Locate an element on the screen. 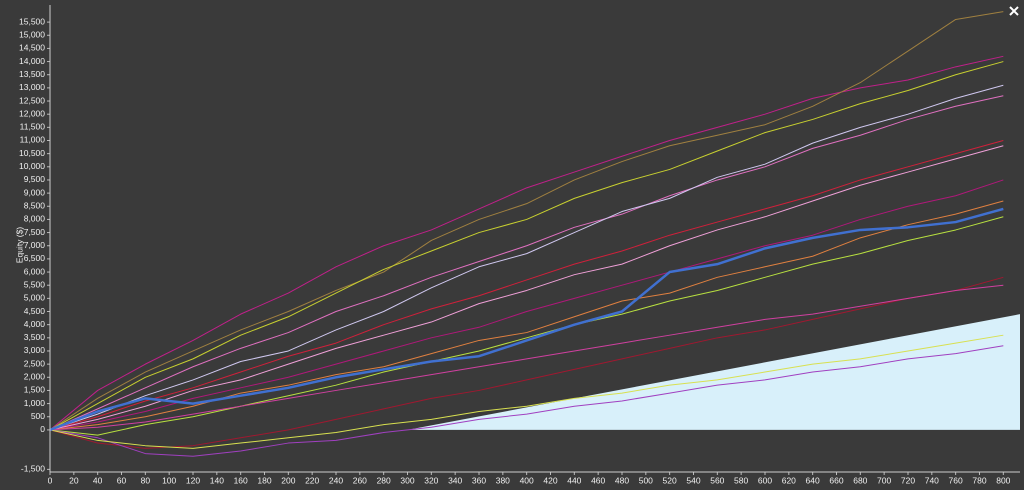  y-tick-label: 0 is located at coordinates (42, 429).